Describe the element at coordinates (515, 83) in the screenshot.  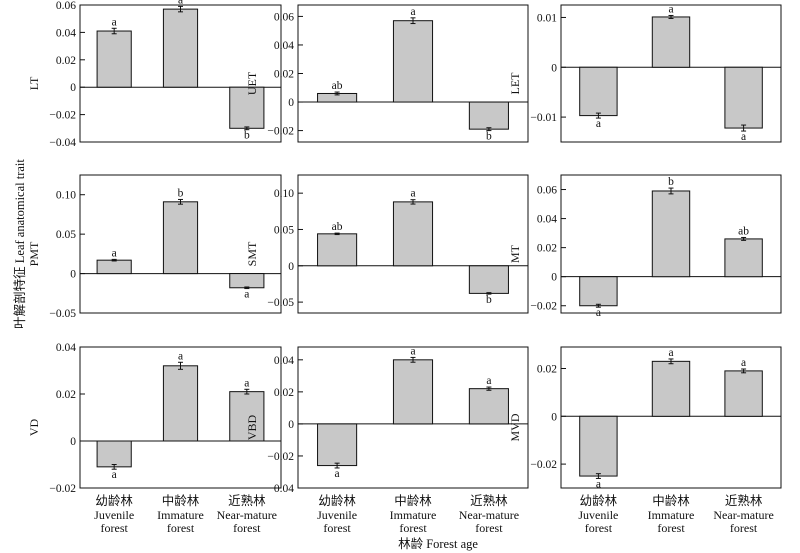
I see `y-axis-label: LET` at that location.